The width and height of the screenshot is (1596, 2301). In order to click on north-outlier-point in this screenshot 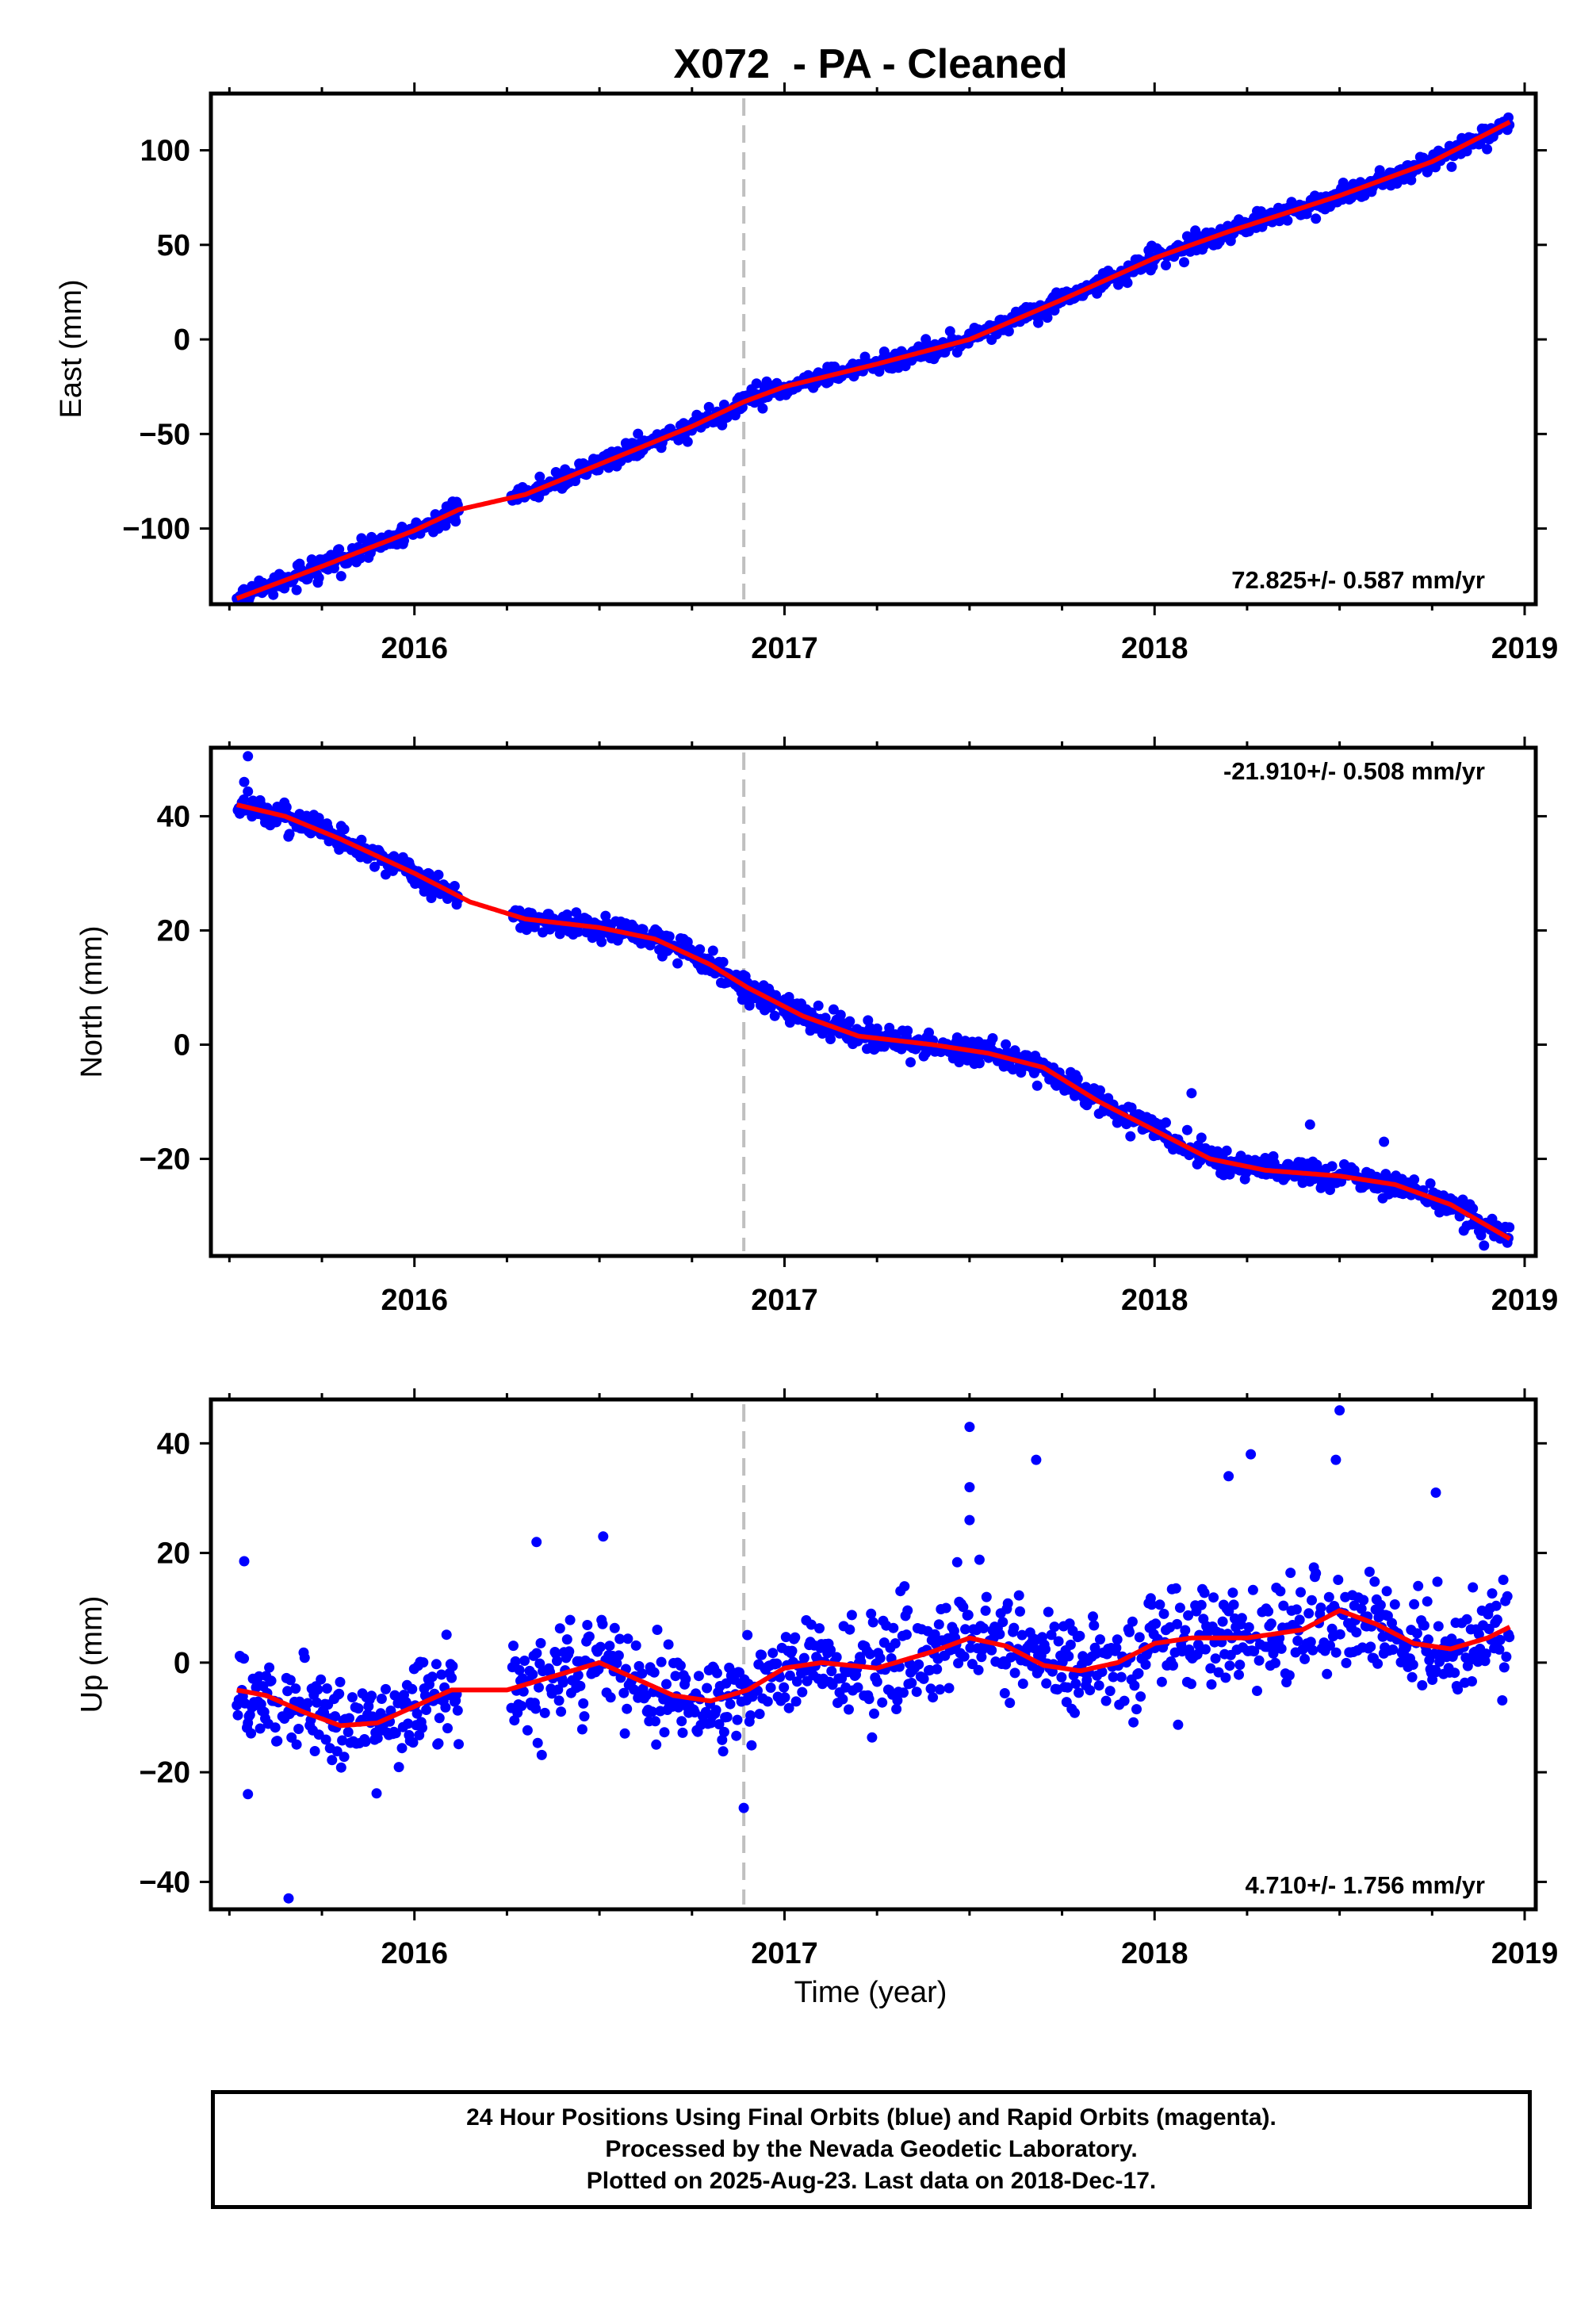, I will do `click(248, 756)`.